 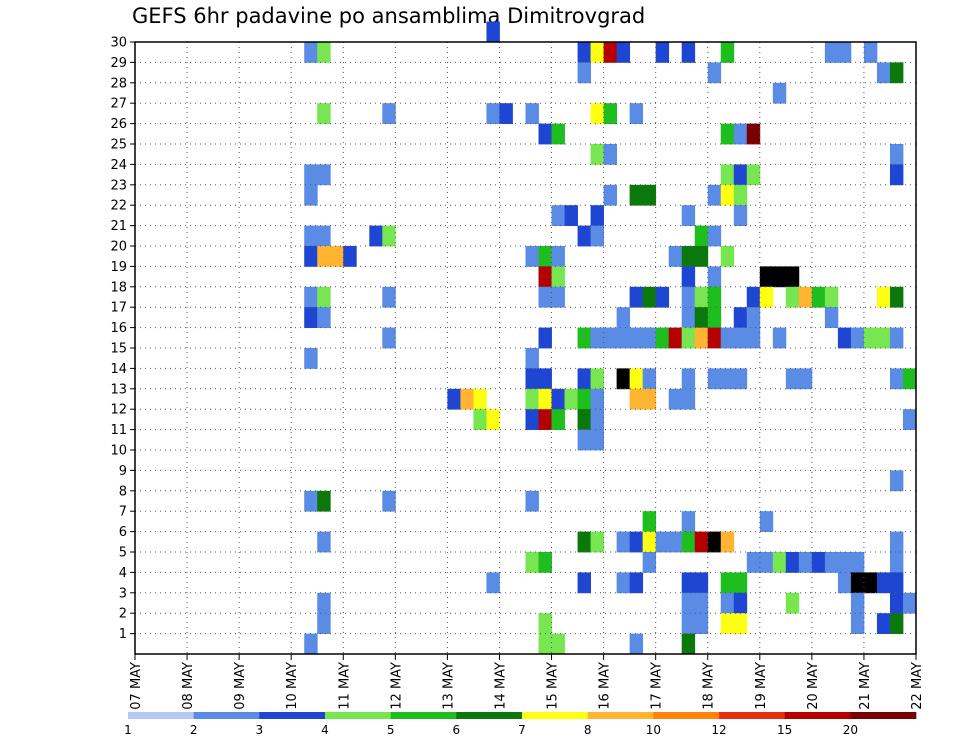 I want to click on y-tick-label: 6, so click(x=123, y=532).